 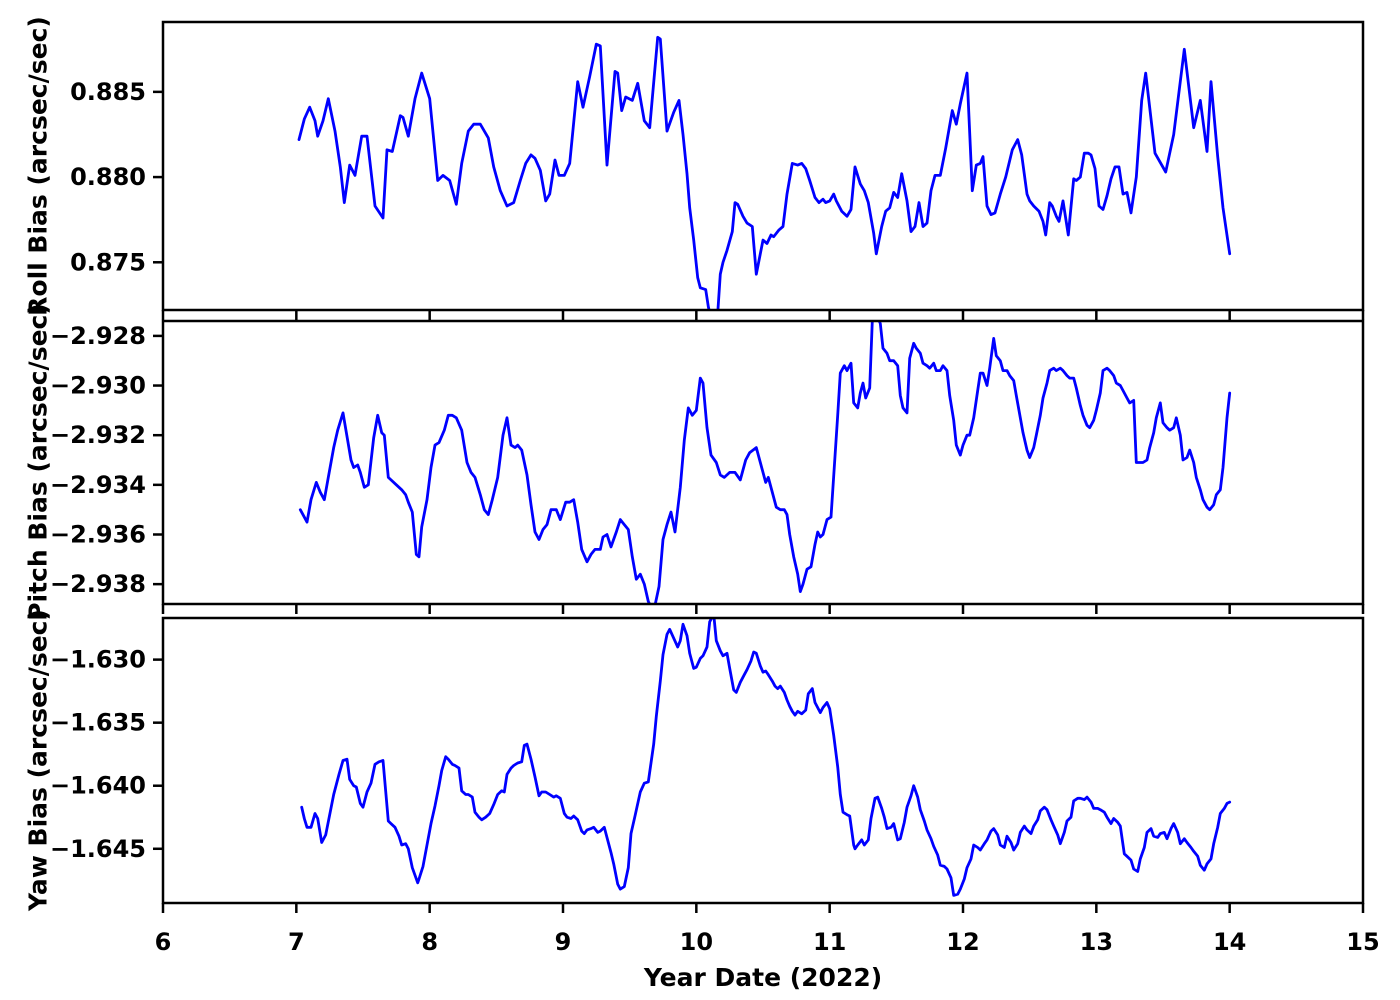 I want to click on x-tick-label: 12, so click(x=962, y=942).